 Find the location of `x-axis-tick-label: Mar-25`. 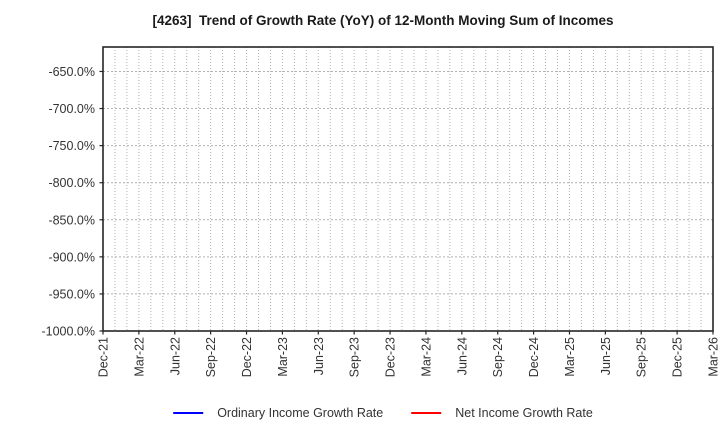

x-axis-tick-label: Mar-25 is located at coordinates (570, 357).